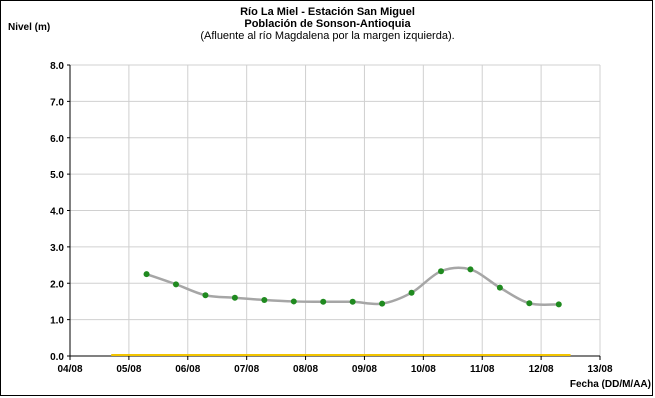 Image resolution: width=655 pixels, height=398 pixels. I want to click on x-tick-label: 10/08, so click(423, 369).